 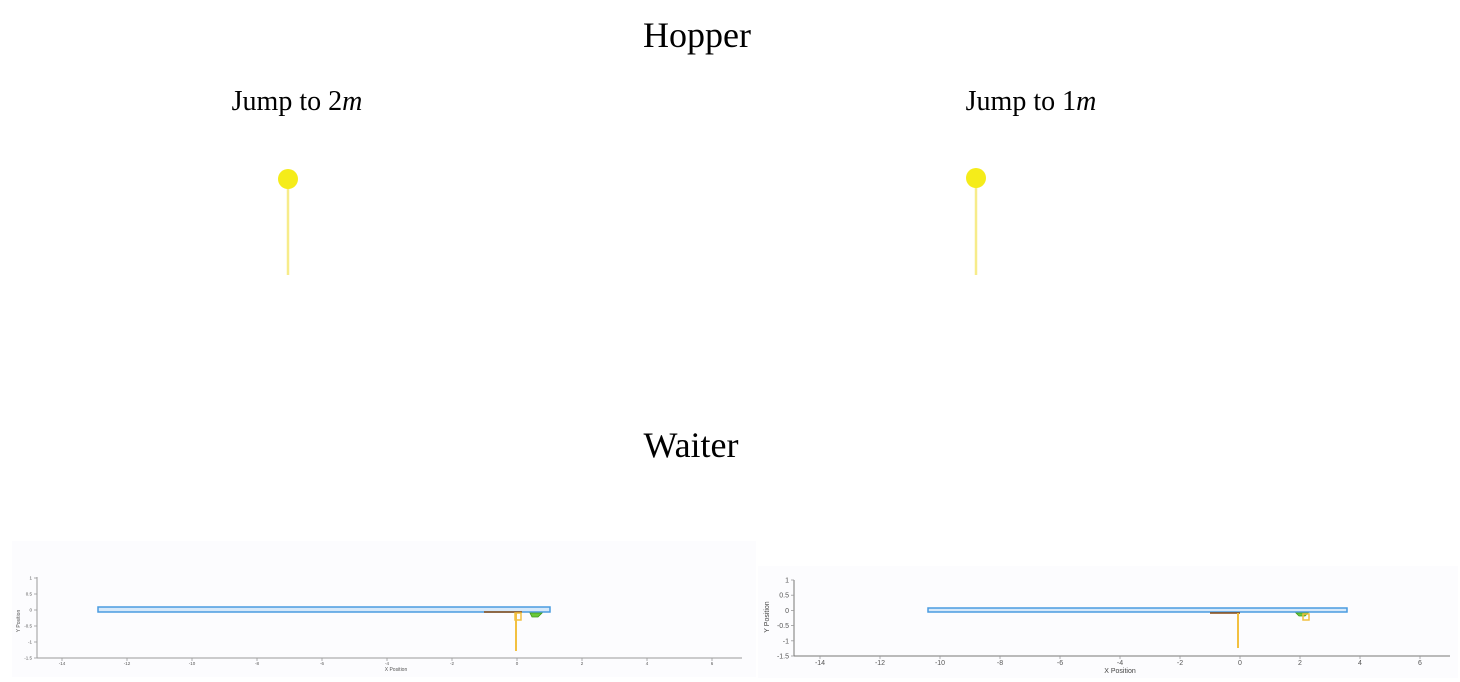 I want to click on right-x-ticks: -14 -12 -10 -8 -6 -4 -2 0 2 4 6, so click(x=1118, y=661).